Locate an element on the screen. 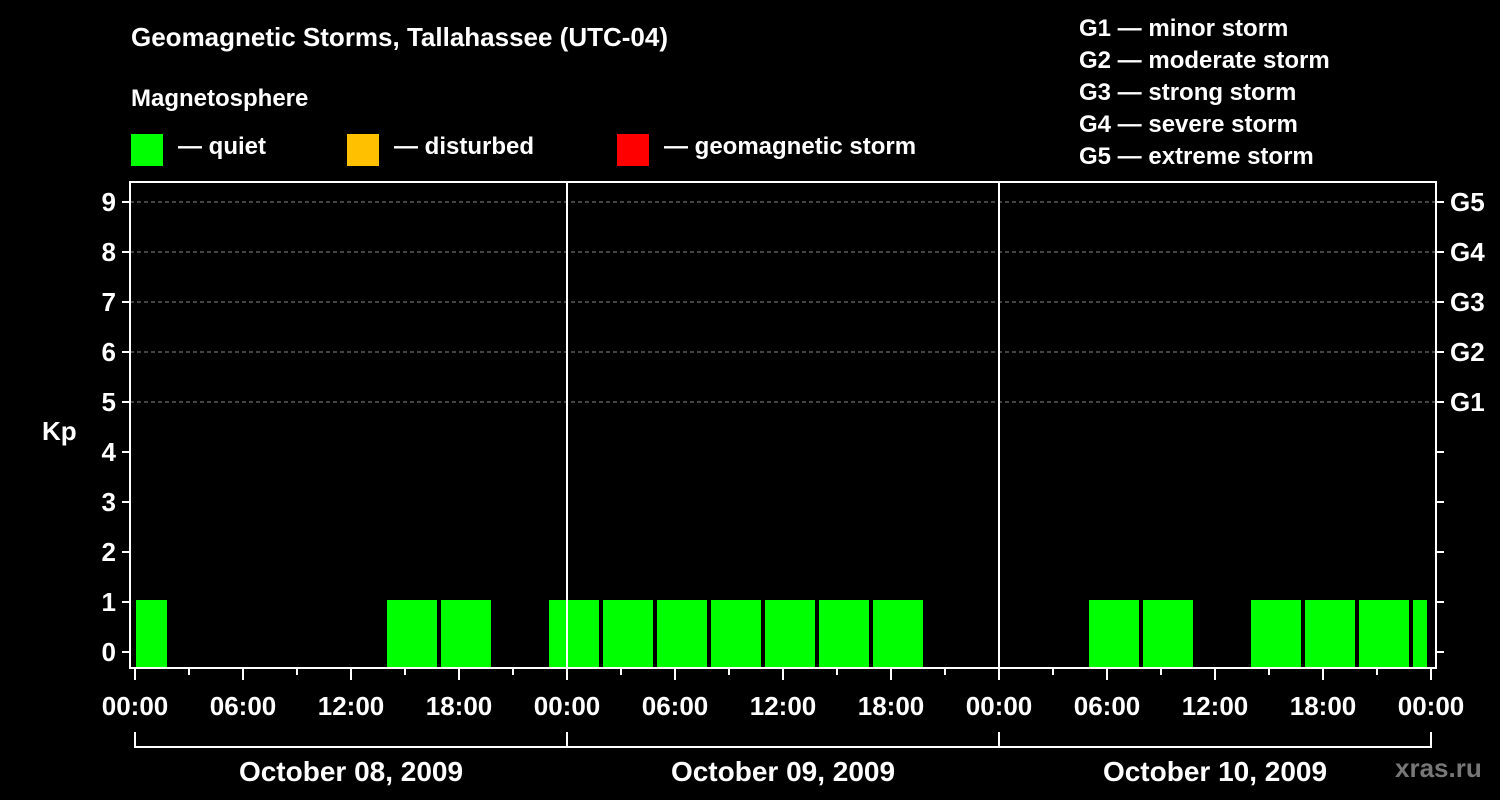 The height and width of the screenshot is (800, 1500). storm-axis-label: G1 is located at coordinates (1467, 402).